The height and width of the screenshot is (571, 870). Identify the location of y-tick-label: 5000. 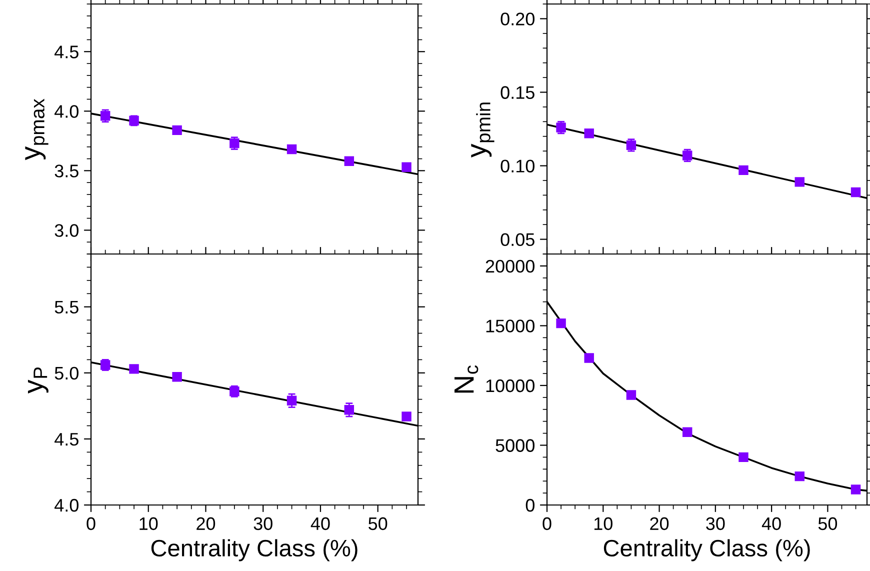
(515, 445).